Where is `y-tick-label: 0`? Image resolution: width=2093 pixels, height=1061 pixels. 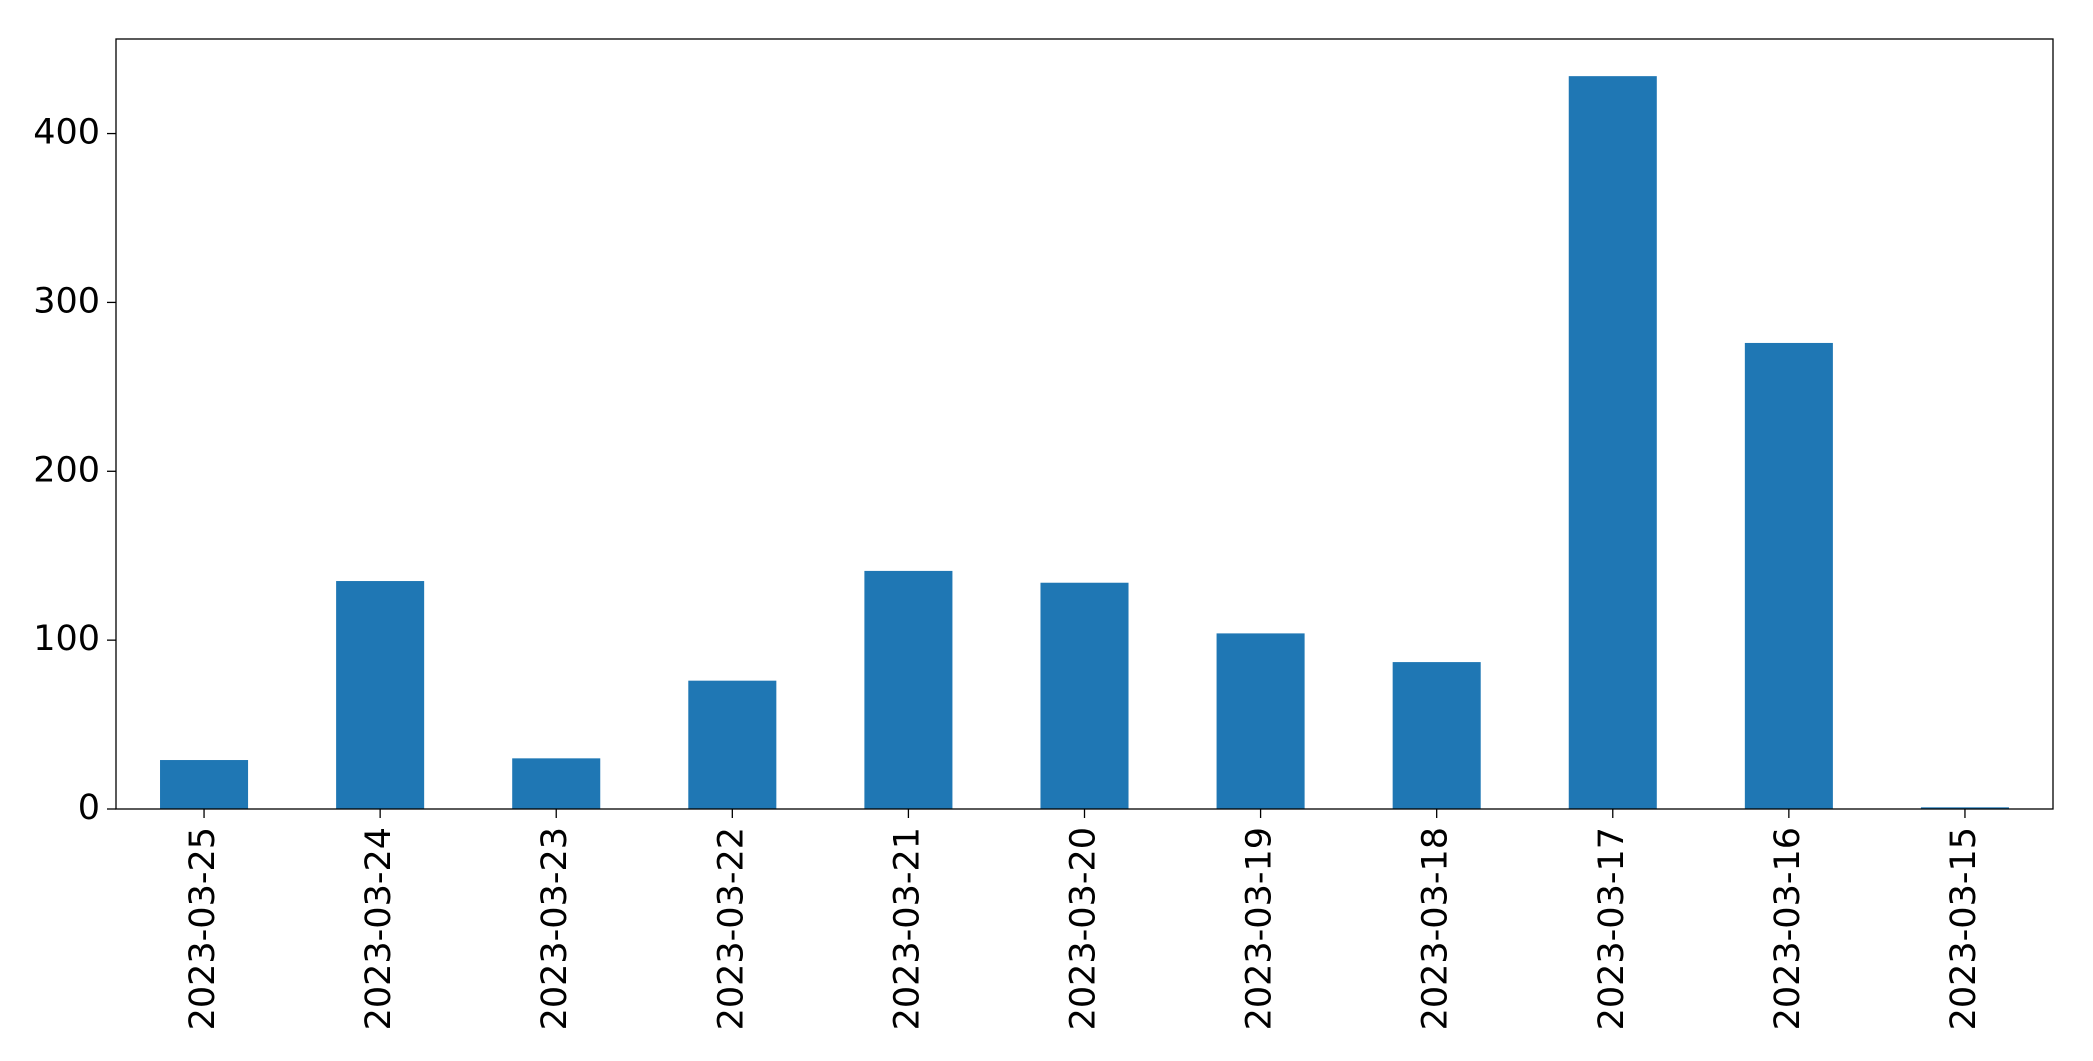 y-tick-label: 0 is located at coordinates (89, 808).